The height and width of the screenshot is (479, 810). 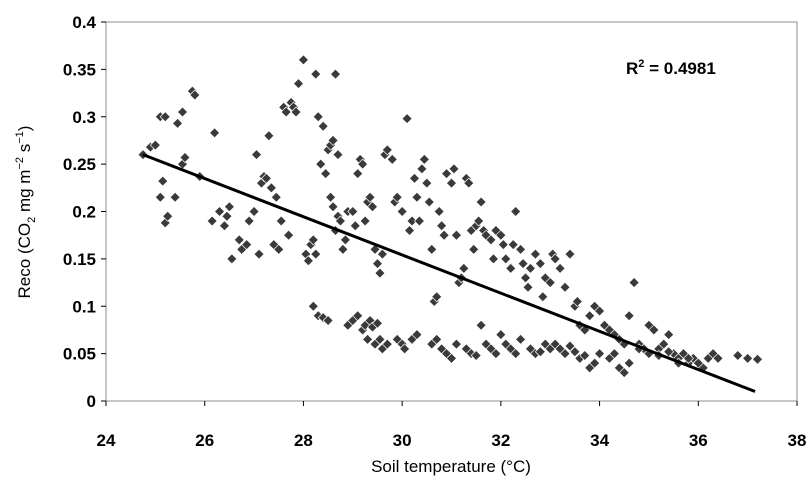 I want to click on y-tick-label: 0.4, so click(x=84, y=22).